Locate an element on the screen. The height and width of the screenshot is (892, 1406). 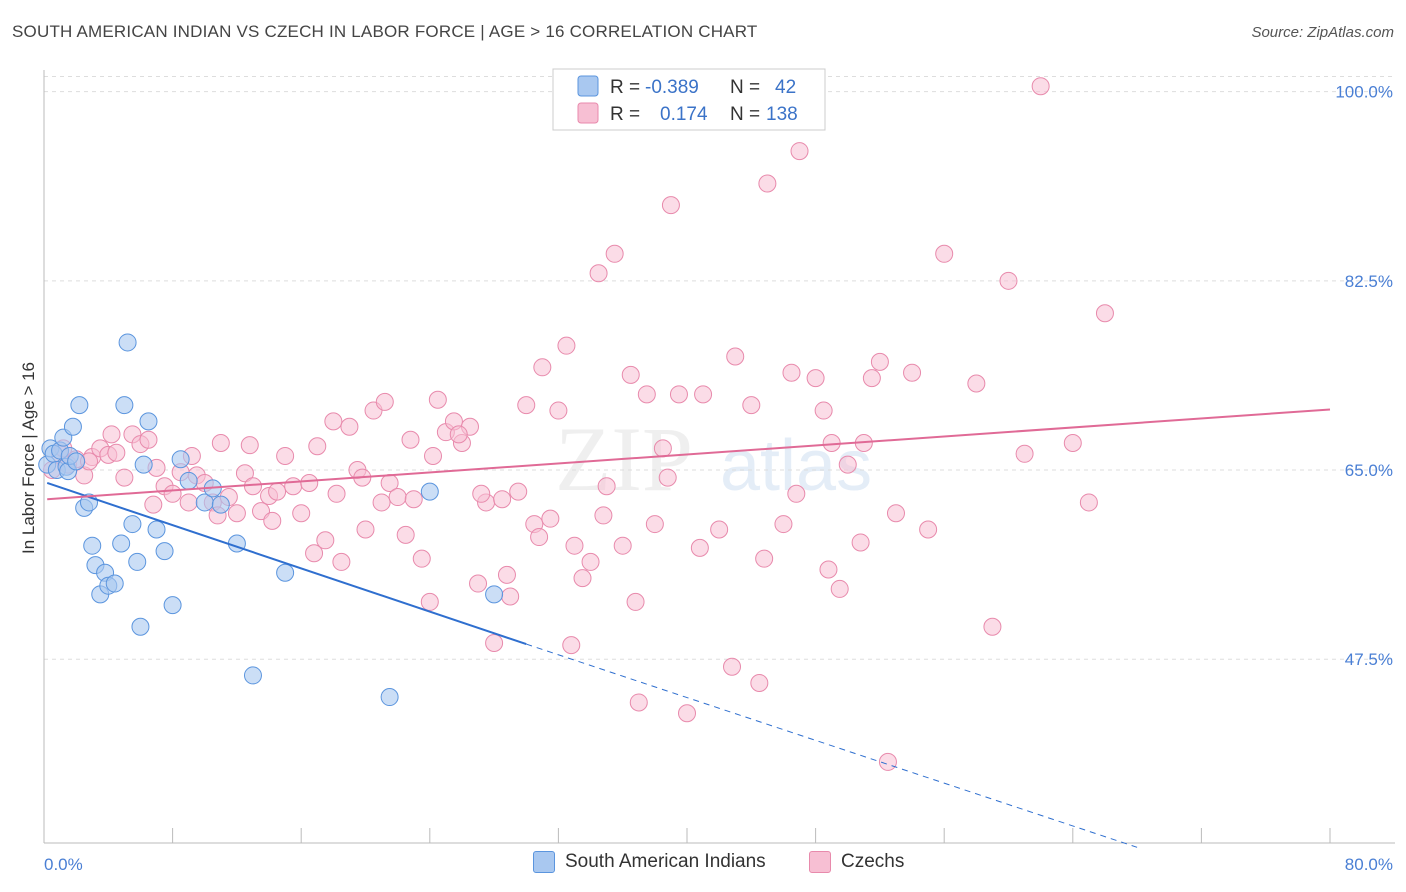
bottom-legend: South American Indians Czechs is located at coordinates (703, 866).